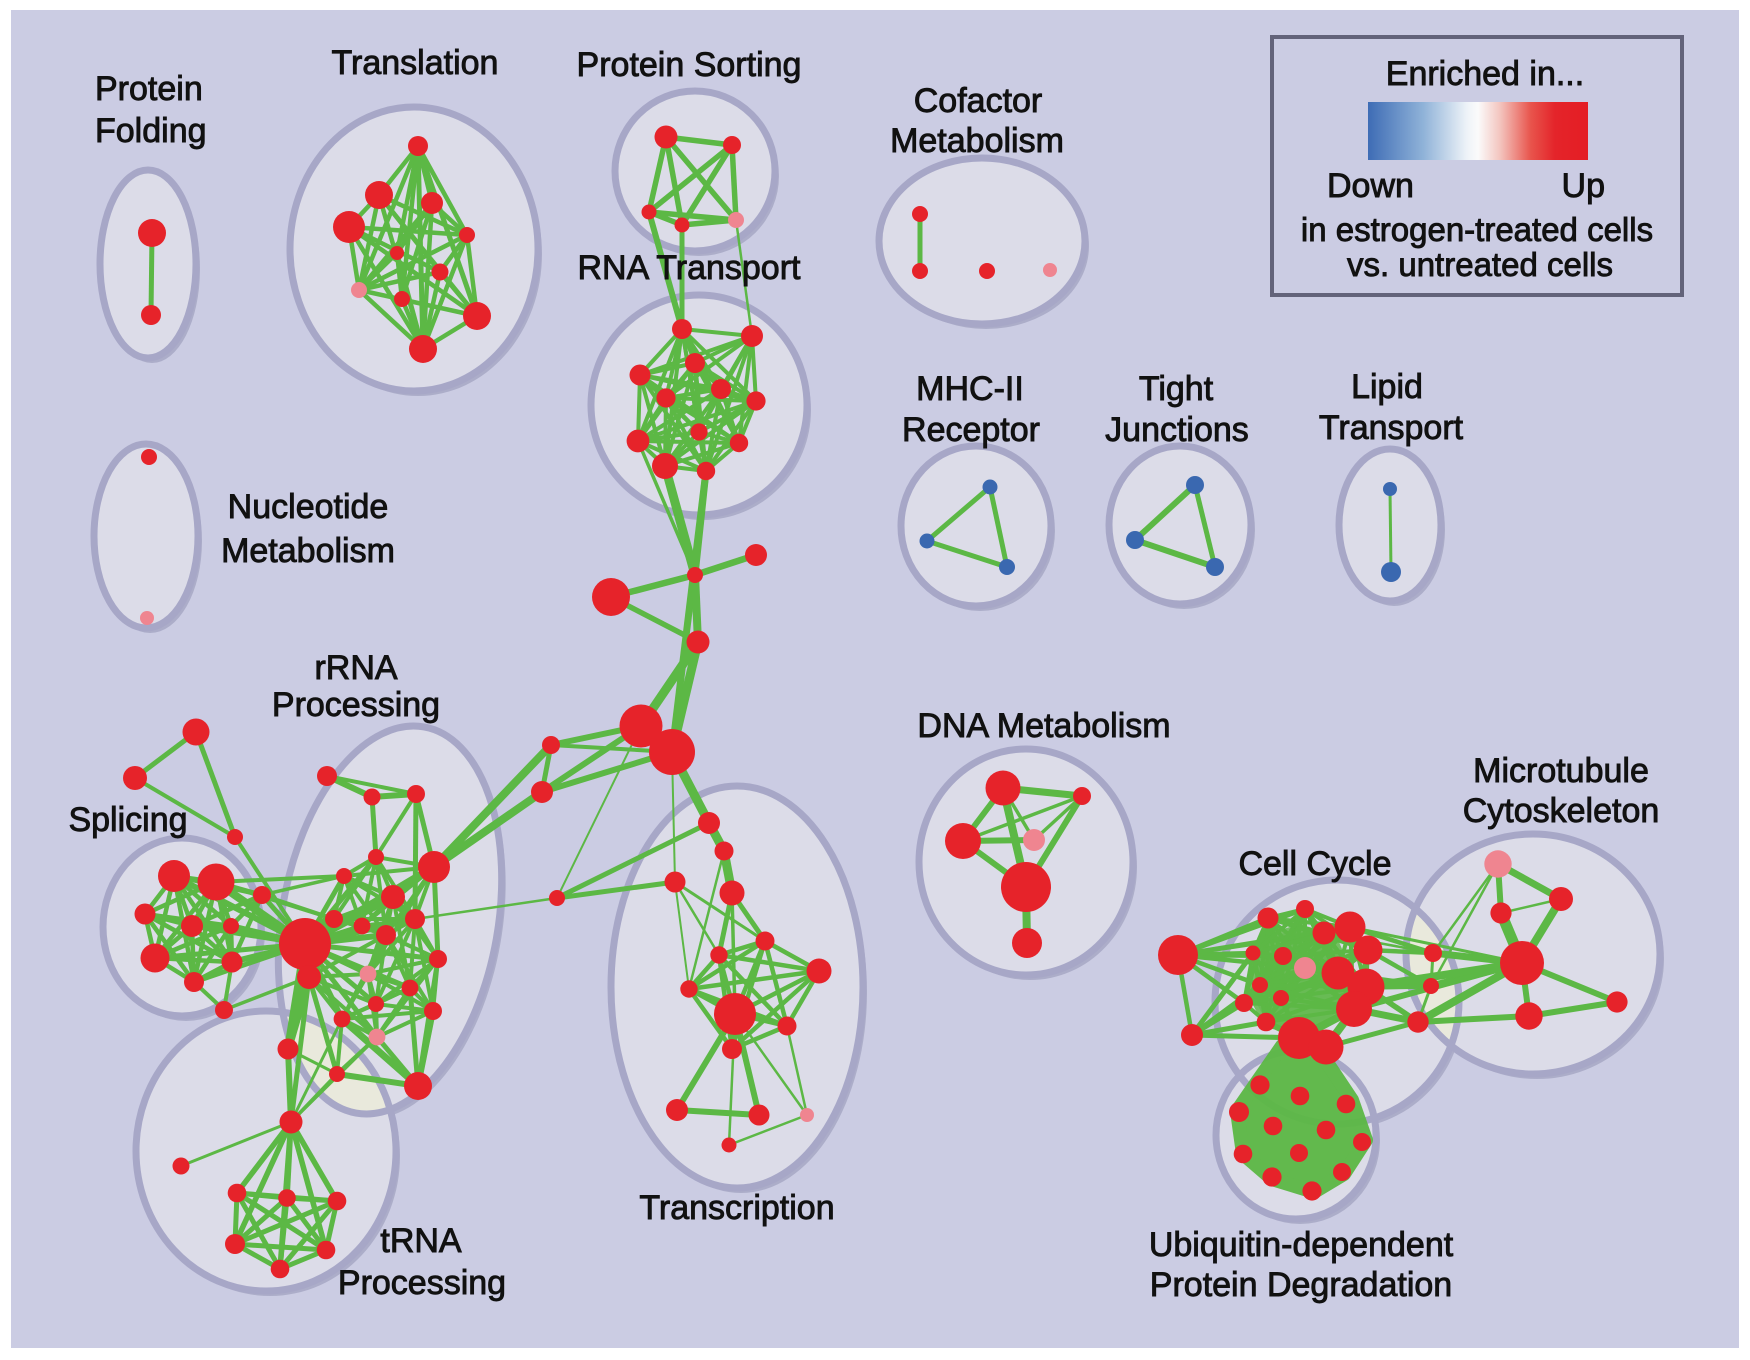  Describe the element at coordinates (127, 820) in the screenshot. I see `svg-text: Splicing` at that location.